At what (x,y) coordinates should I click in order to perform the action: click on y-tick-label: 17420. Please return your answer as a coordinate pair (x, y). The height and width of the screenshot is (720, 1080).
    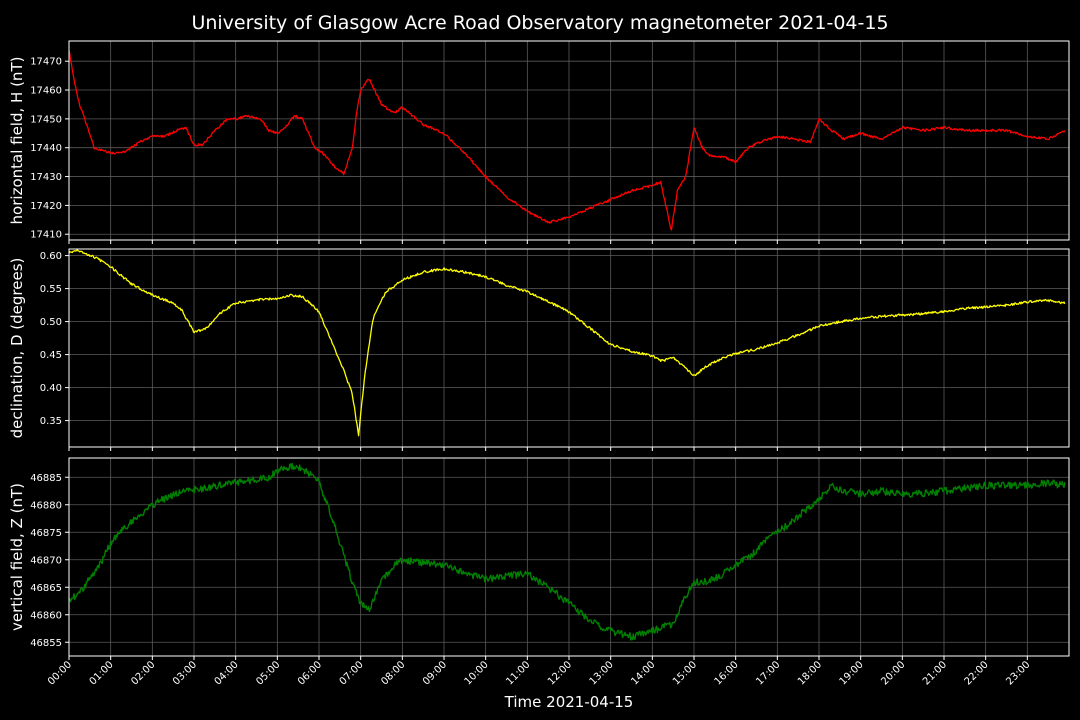
    Looking at the image, I should click on (46, 206).